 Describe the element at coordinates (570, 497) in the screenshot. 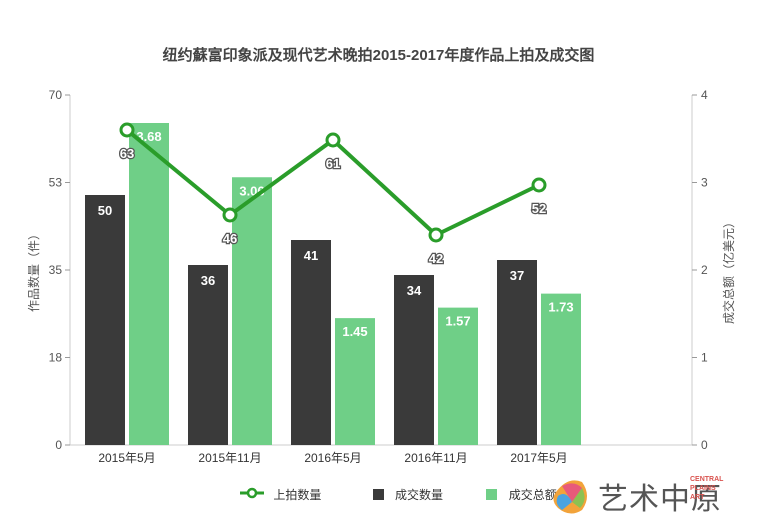

I see `logo-mark-icon` at that location.